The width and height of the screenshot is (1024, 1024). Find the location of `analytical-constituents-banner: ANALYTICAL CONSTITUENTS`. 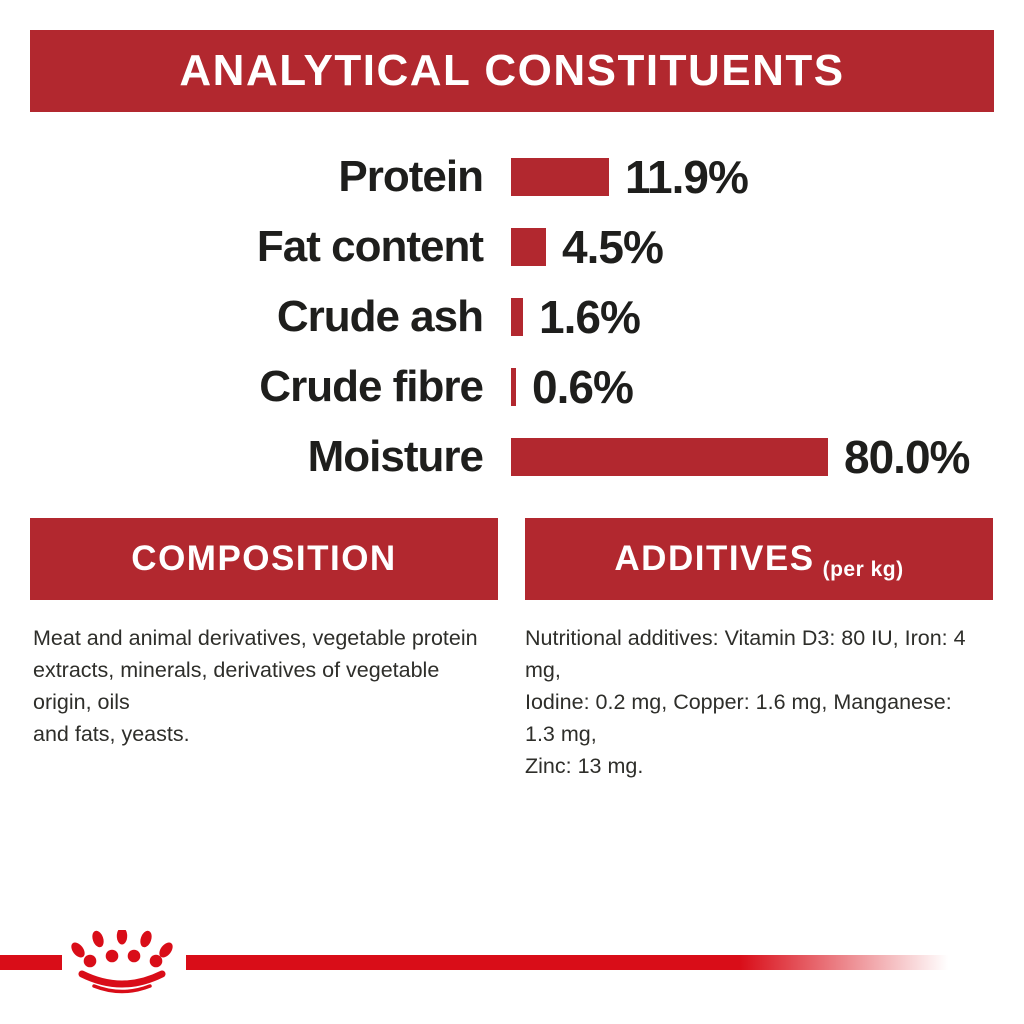

analytical-constituents-banner: ANALYTICAL CONSTITUENTS is located at coordinates (512, 71).